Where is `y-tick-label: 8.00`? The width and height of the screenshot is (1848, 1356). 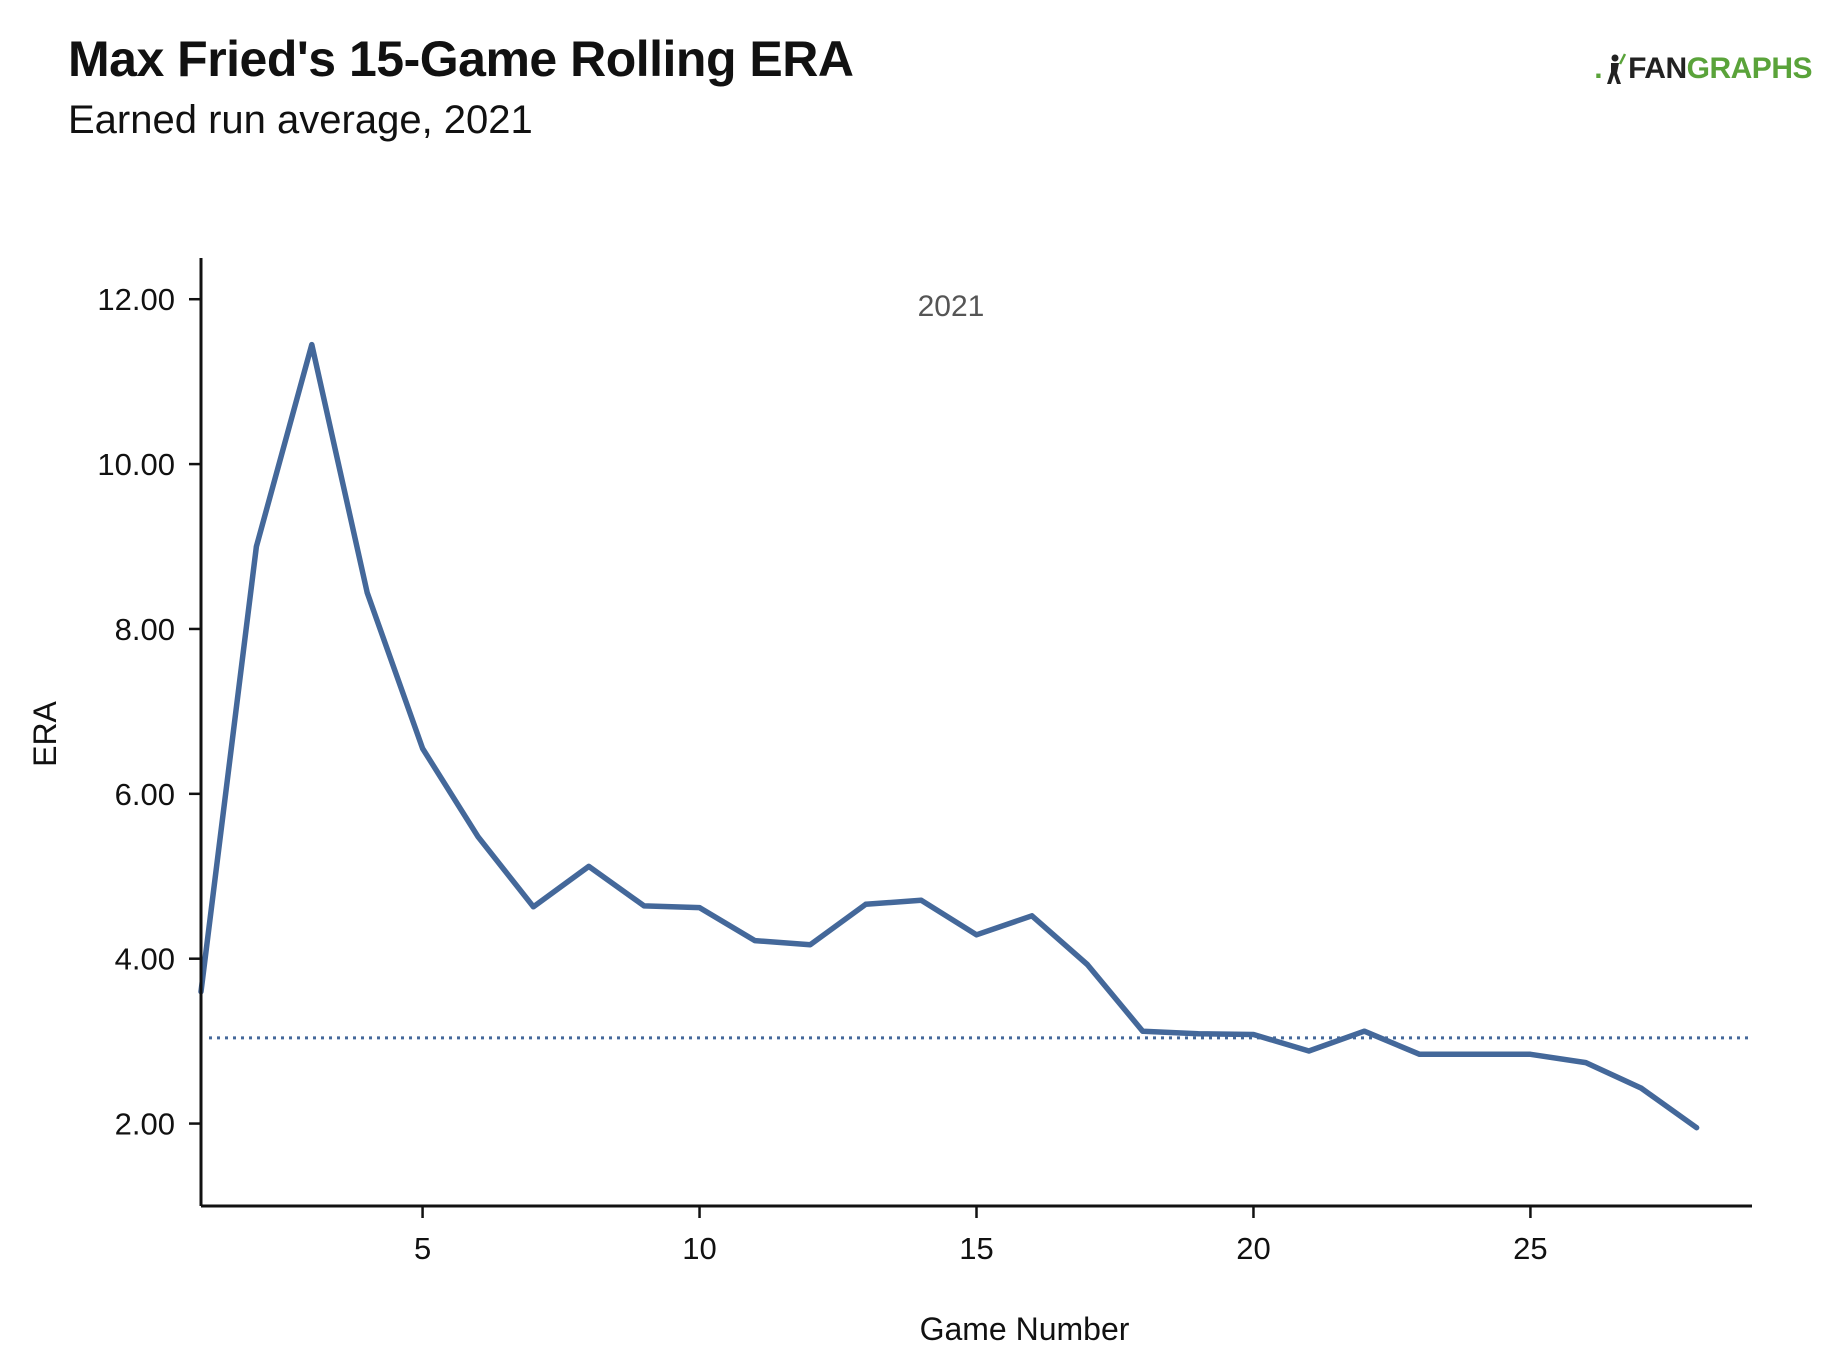 y-tick-label: 8.00 is located at coordinates (145, 629).